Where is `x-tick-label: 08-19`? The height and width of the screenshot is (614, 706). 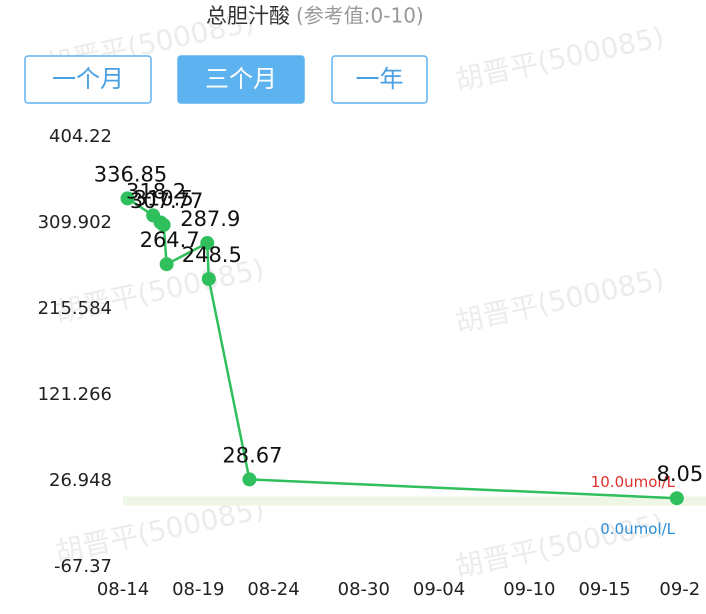 x-tick-label: 08-19 is located at coordinates (198, 589).